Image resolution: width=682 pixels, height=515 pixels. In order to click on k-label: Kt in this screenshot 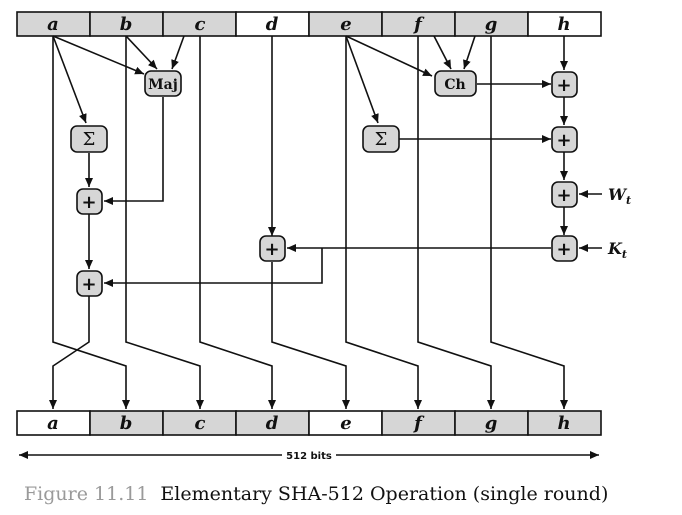, I will do `click(617, 250)`.